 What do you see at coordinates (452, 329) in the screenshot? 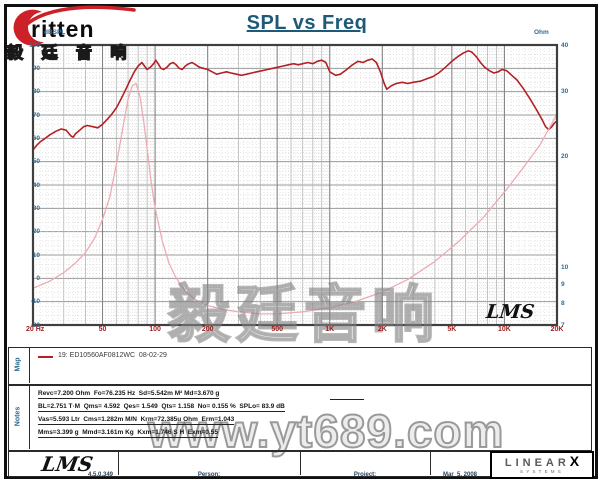
I see `x-tick-label: 5K` at bounding box center [452, 329].